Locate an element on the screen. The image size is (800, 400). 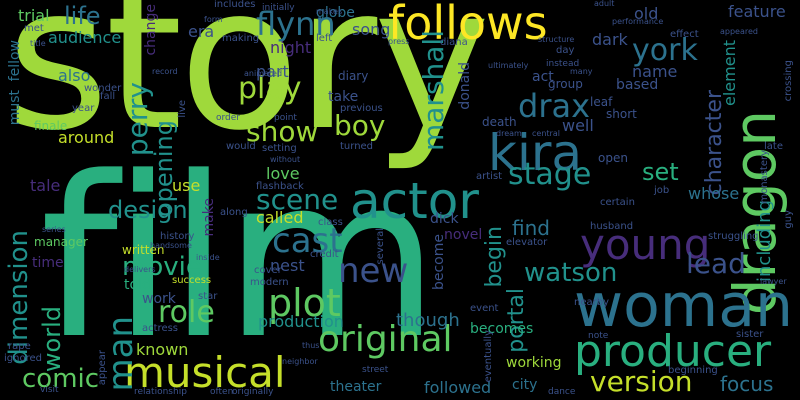
word-certain: certain is located at coordinates (617, 202).